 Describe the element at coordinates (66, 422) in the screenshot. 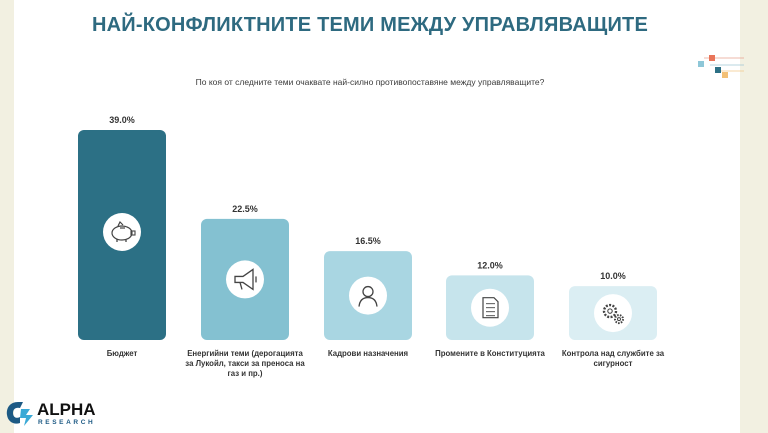

I see `logo-subtext: RESEARCH` at that location.